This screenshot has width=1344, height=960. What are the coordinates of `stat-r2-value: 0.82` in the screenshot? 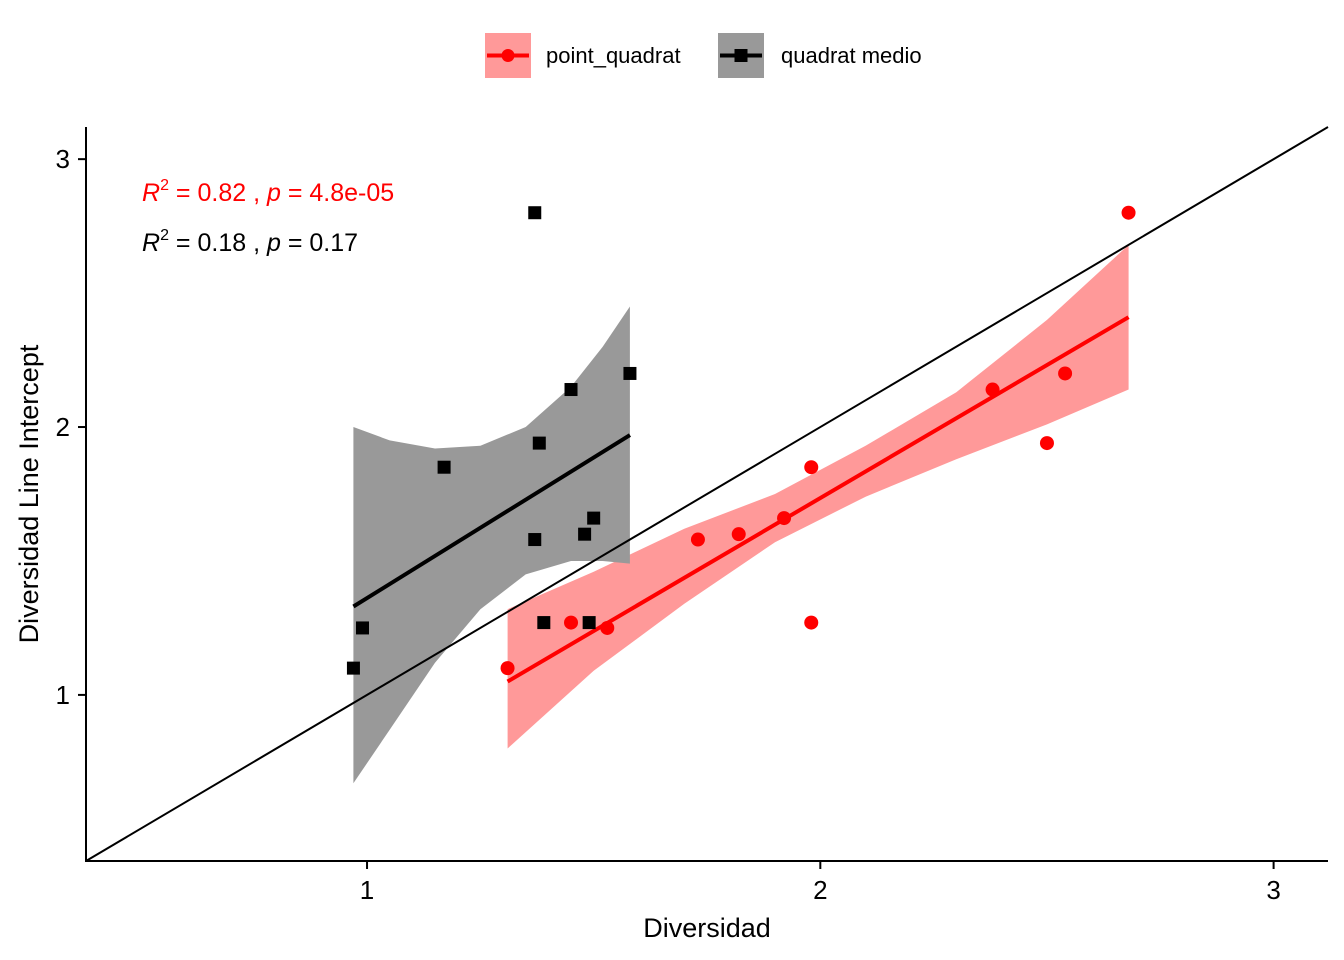 It's located at (221, 193).